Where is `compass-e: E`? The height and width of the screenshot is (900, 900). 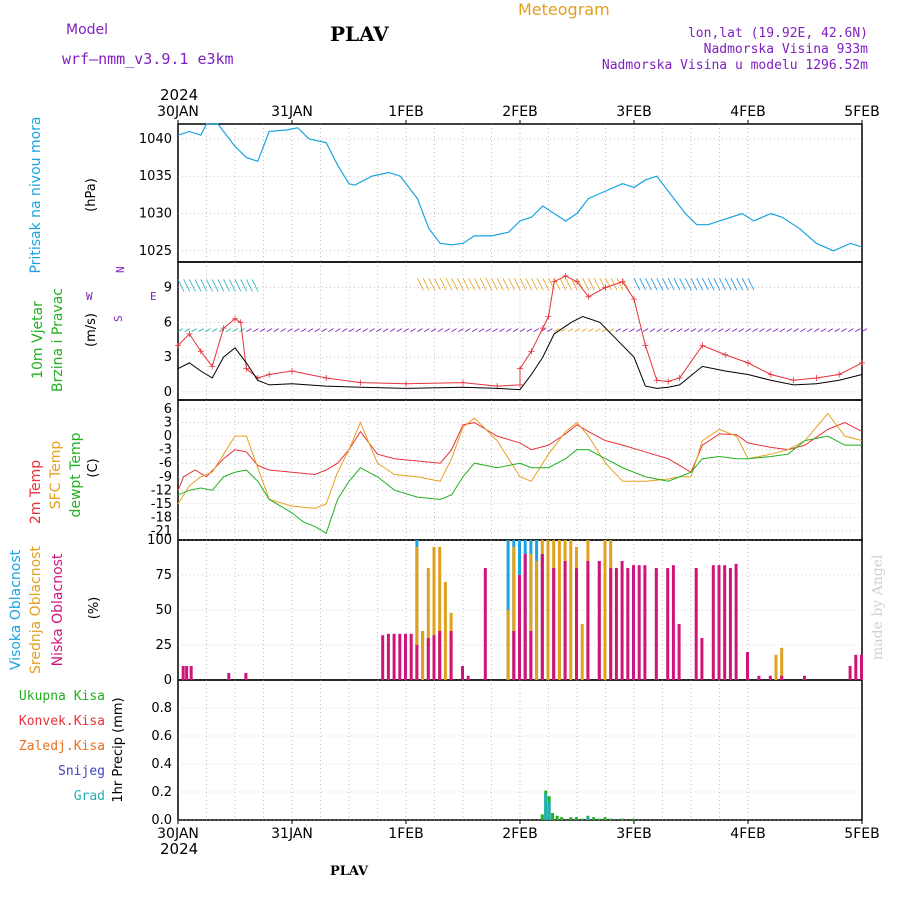 compass-e: E is located at coordinates (153, 296).